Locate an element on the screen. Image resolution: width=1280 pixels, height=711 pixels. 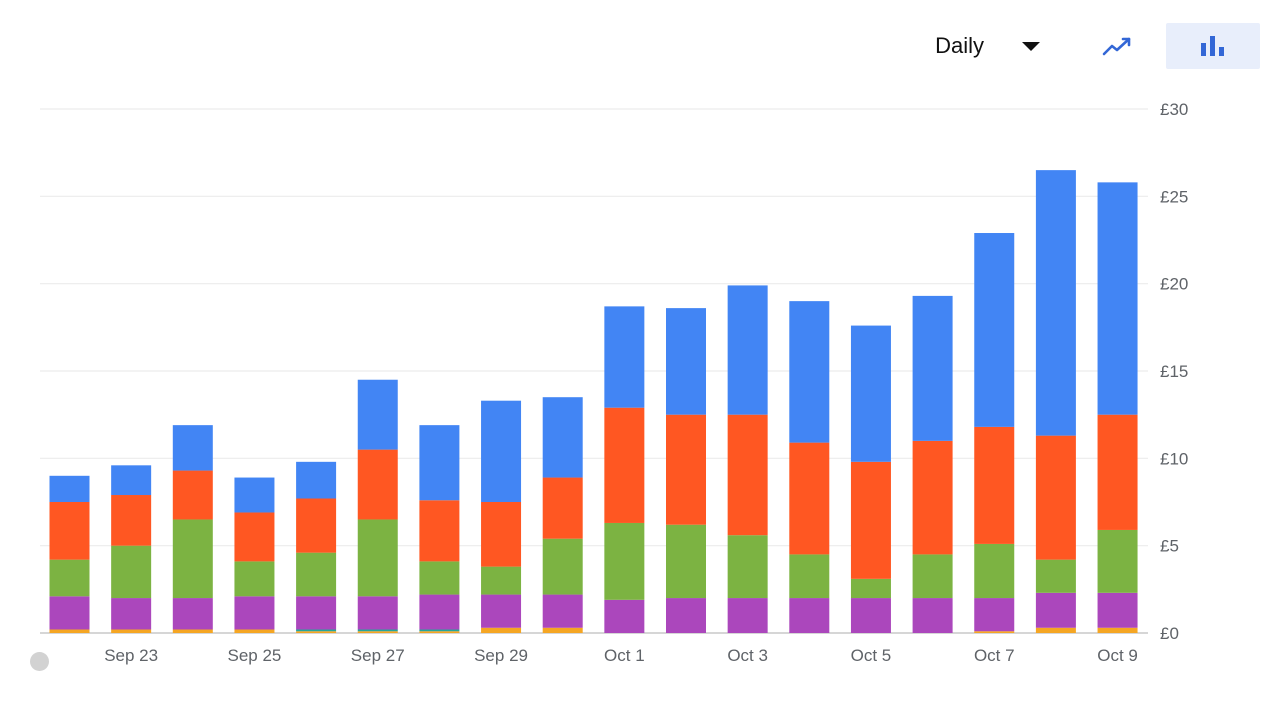
bar-view-button is located at coordinates (1213, 46).